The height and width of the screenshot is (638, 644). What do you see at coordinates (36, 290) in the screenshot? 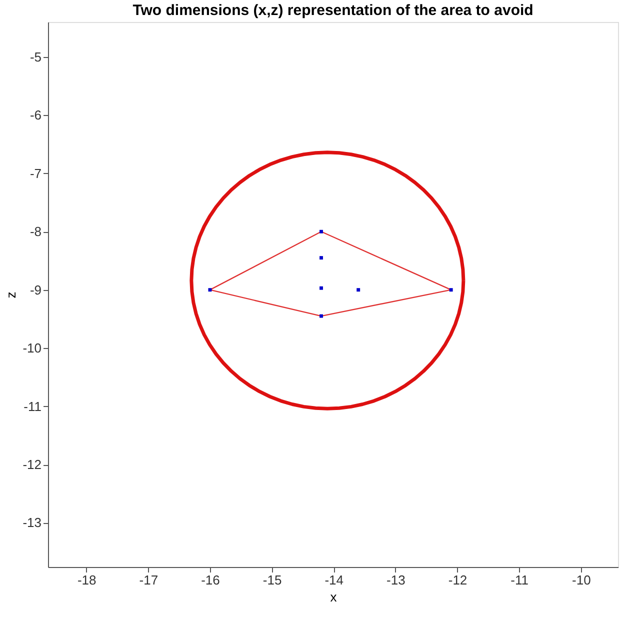
I see `y-tick-label: -9` at bounding box center [36, 290].